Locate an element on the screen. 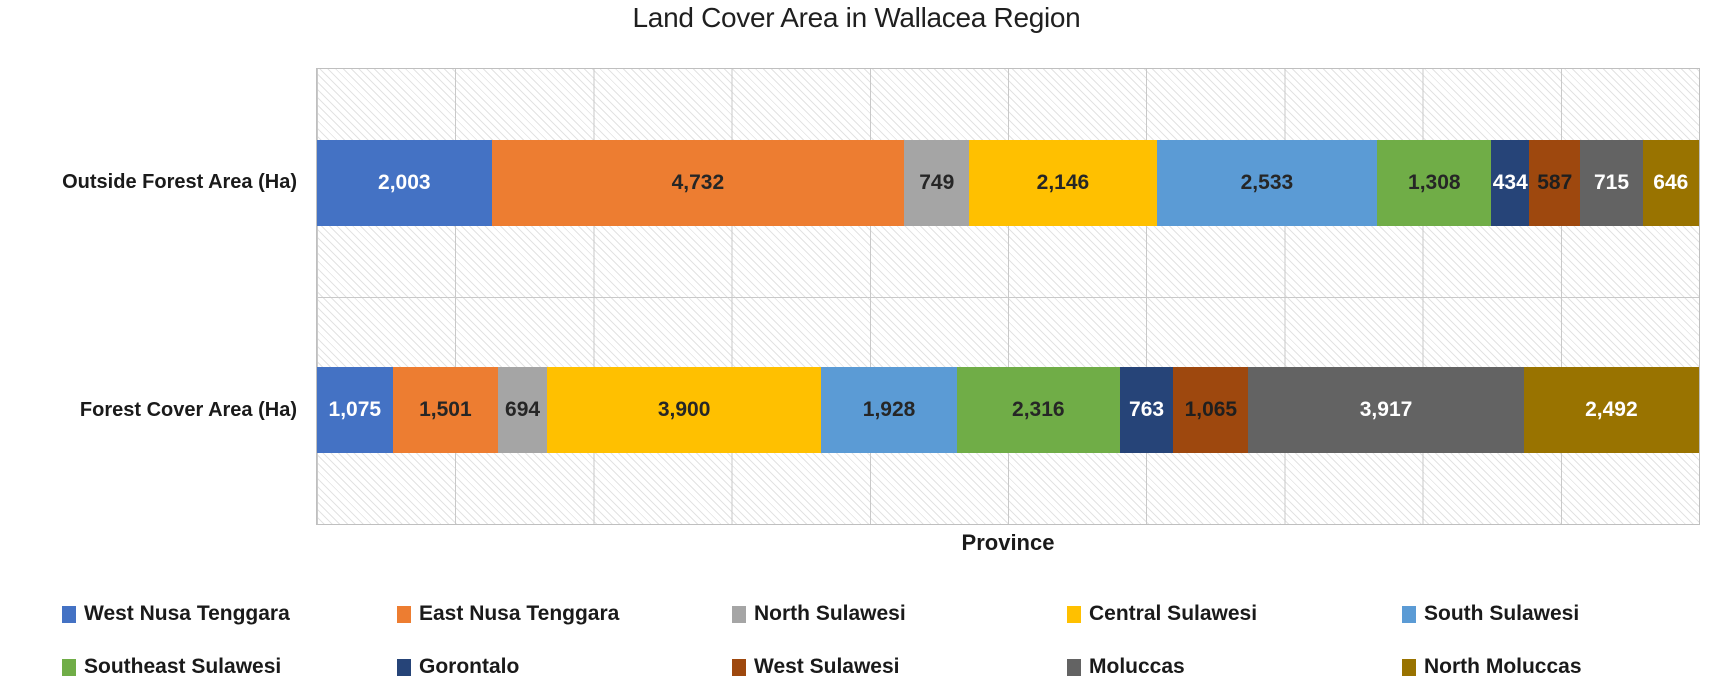 Image resolution: width=1713 pixels, height=685 pixels. data-label: 1,928 is located at coordinates (889, 410).